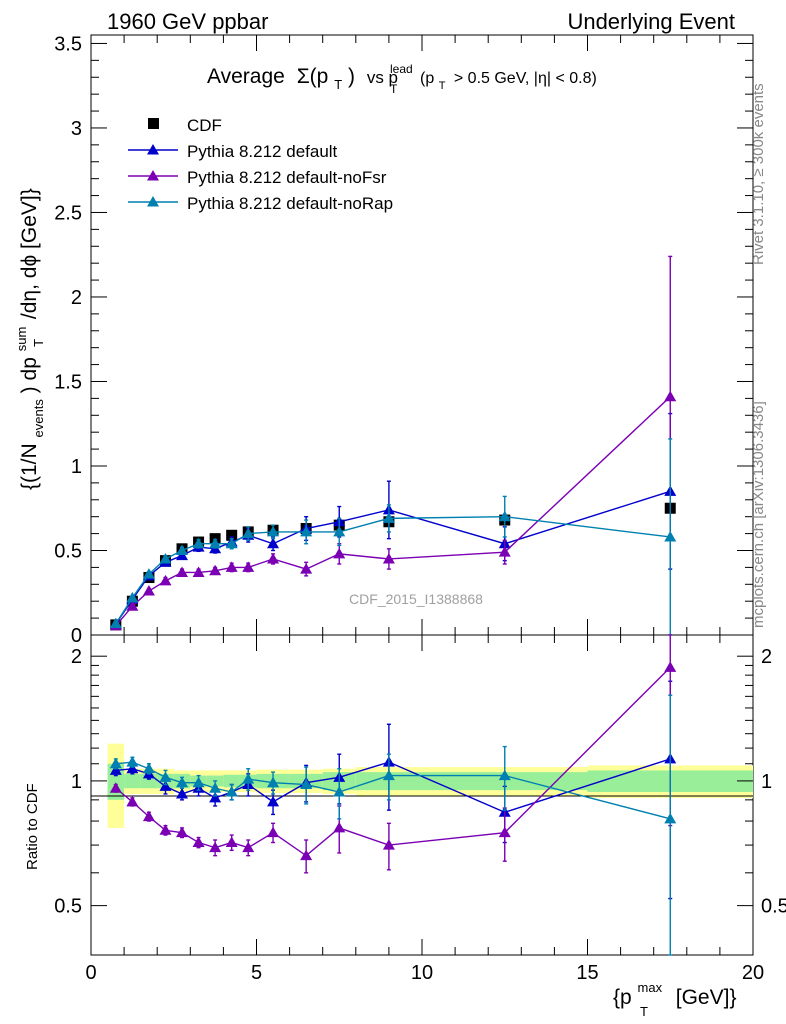 The height and width of the screenshot is (1024, 786). Describe the element at coordinates (674, 997) in the screenshot. I see `x-axis-label: {p max T [GeV]}` at that location.